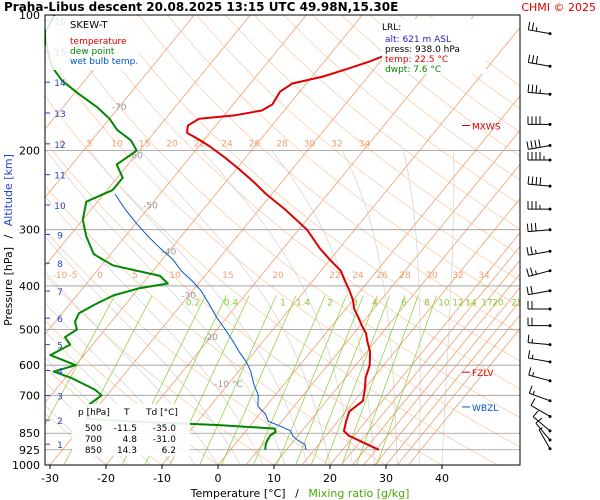 This screenshot has width=600, height=500. Describe the element at coordinates (375, 303) in the screenshot. I see `mixing-ratio-label: 4` at that location.